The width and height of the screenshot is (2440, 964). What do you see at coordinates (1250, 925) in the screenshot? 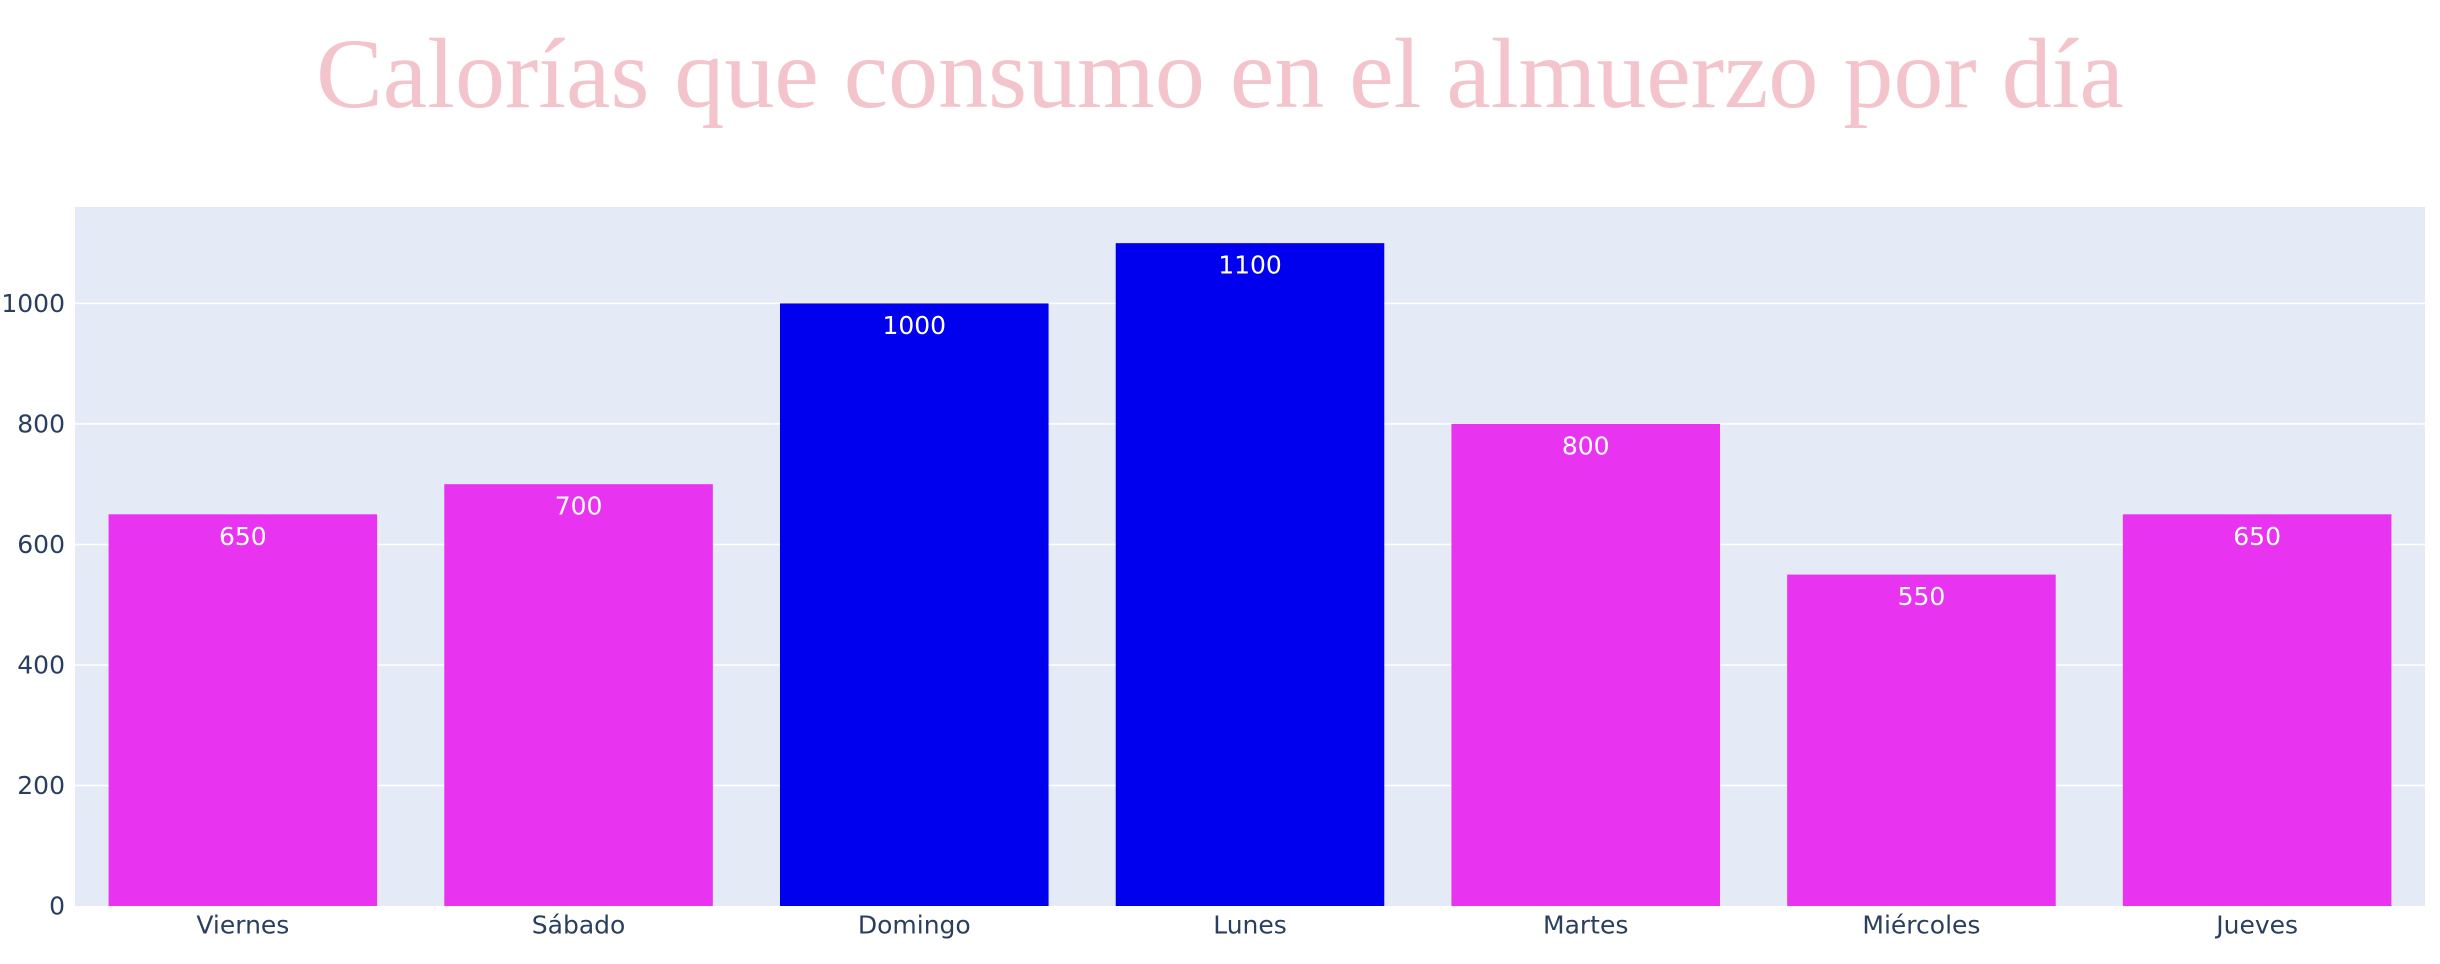
I see `x-tick-label: Lunes` at bounding box center [1250, 925].